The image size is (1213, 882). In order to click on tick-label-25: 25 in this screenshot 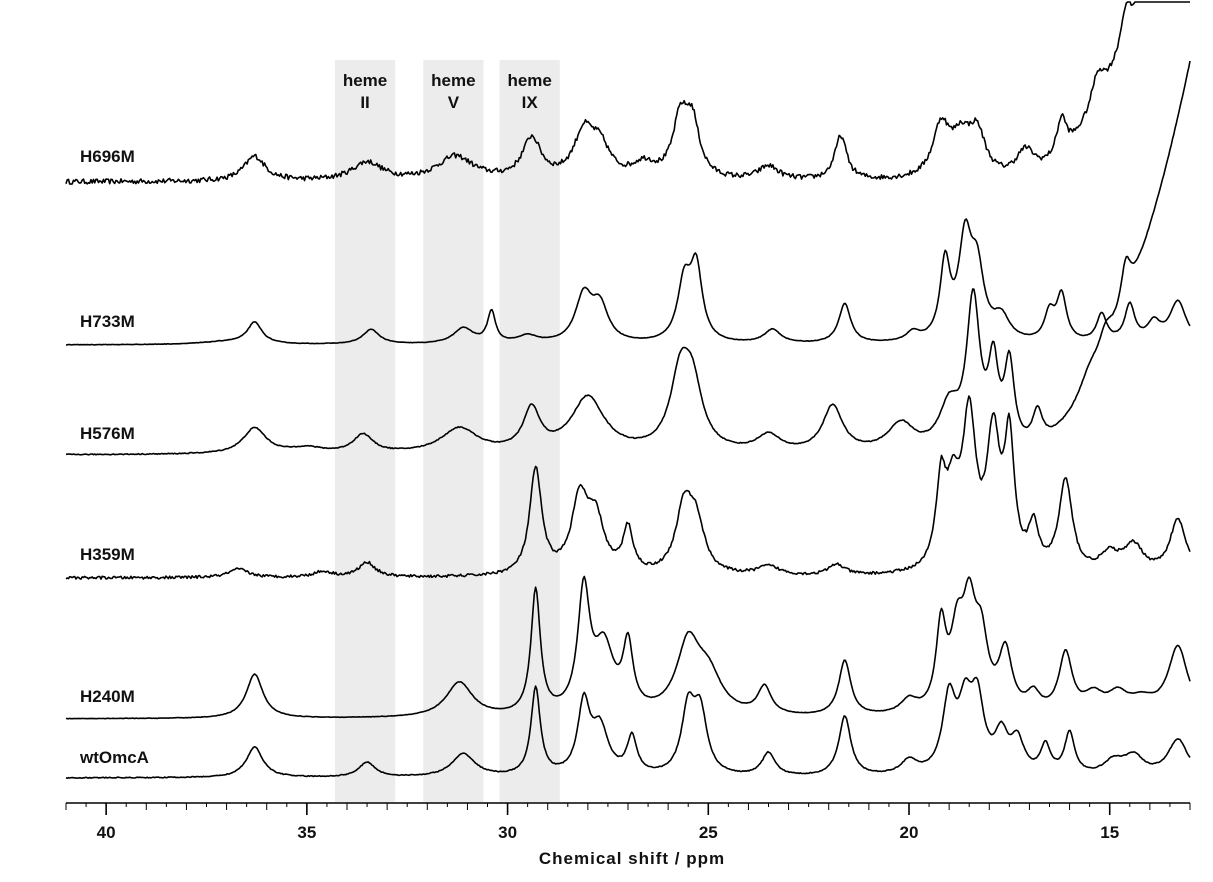, I will do `click(708, 832)`.